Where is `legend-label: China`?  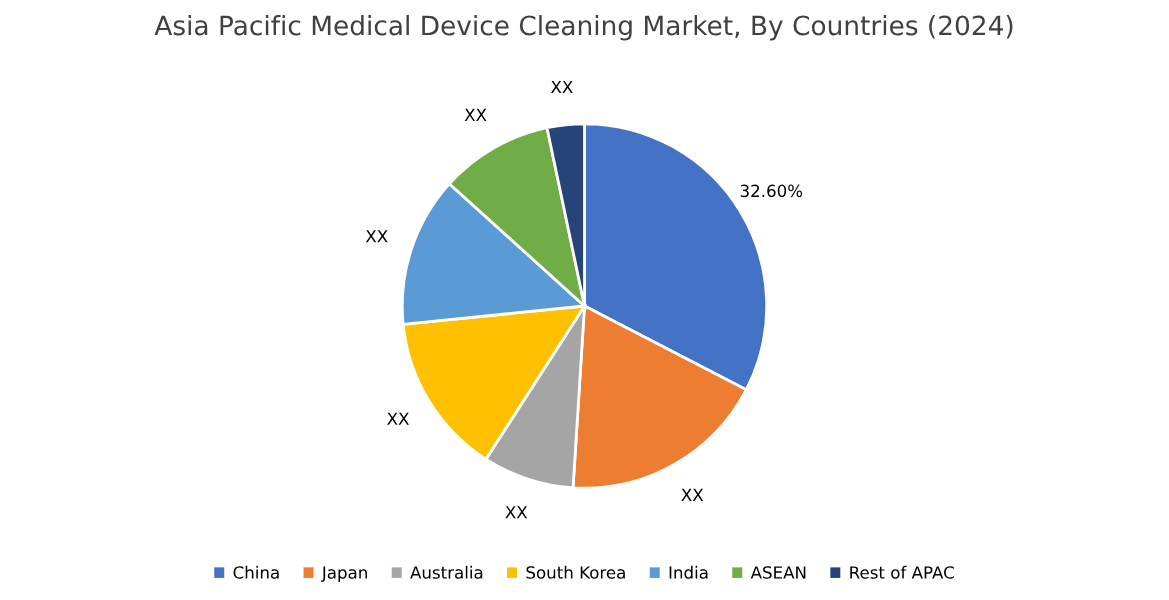
legend-label: China is located at coordinates (256, 572).